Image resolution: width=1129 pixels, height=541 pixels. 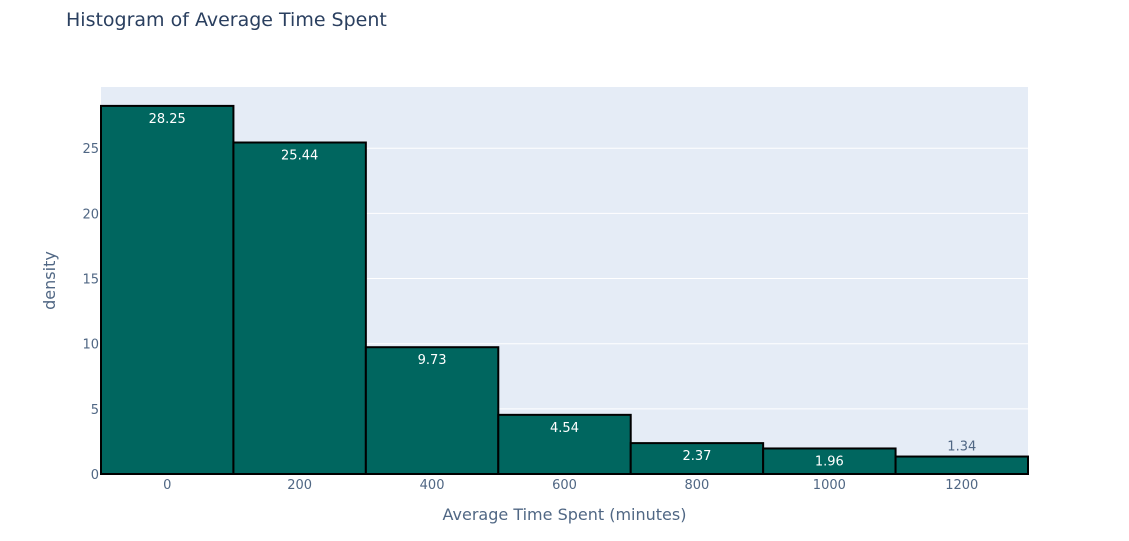 What do you see at coordinates (432, 485) in the screenshot?
I see `x-tick-label: 400` at bounding box center [432, 485].